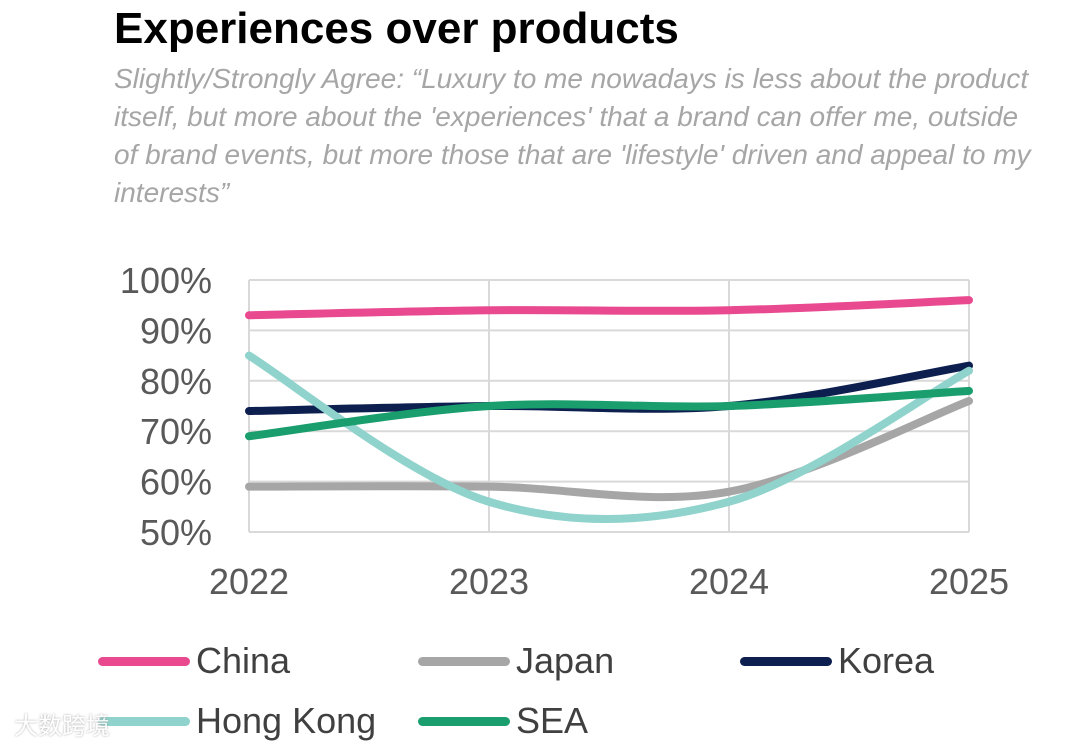 The image size is (1080, 748). What do you see at coordinates (396, 28) in the screenshot?
I see `chart-title: Experiences over products` at bounding box center [396, 28].